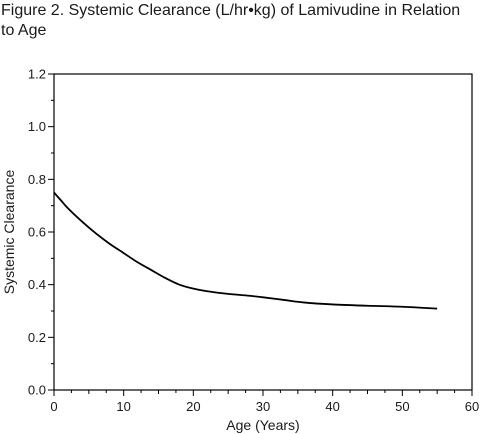 The width and height of the screenshot is (480, 434). I want to click on x-tick-label: 10, so click(123, 406).